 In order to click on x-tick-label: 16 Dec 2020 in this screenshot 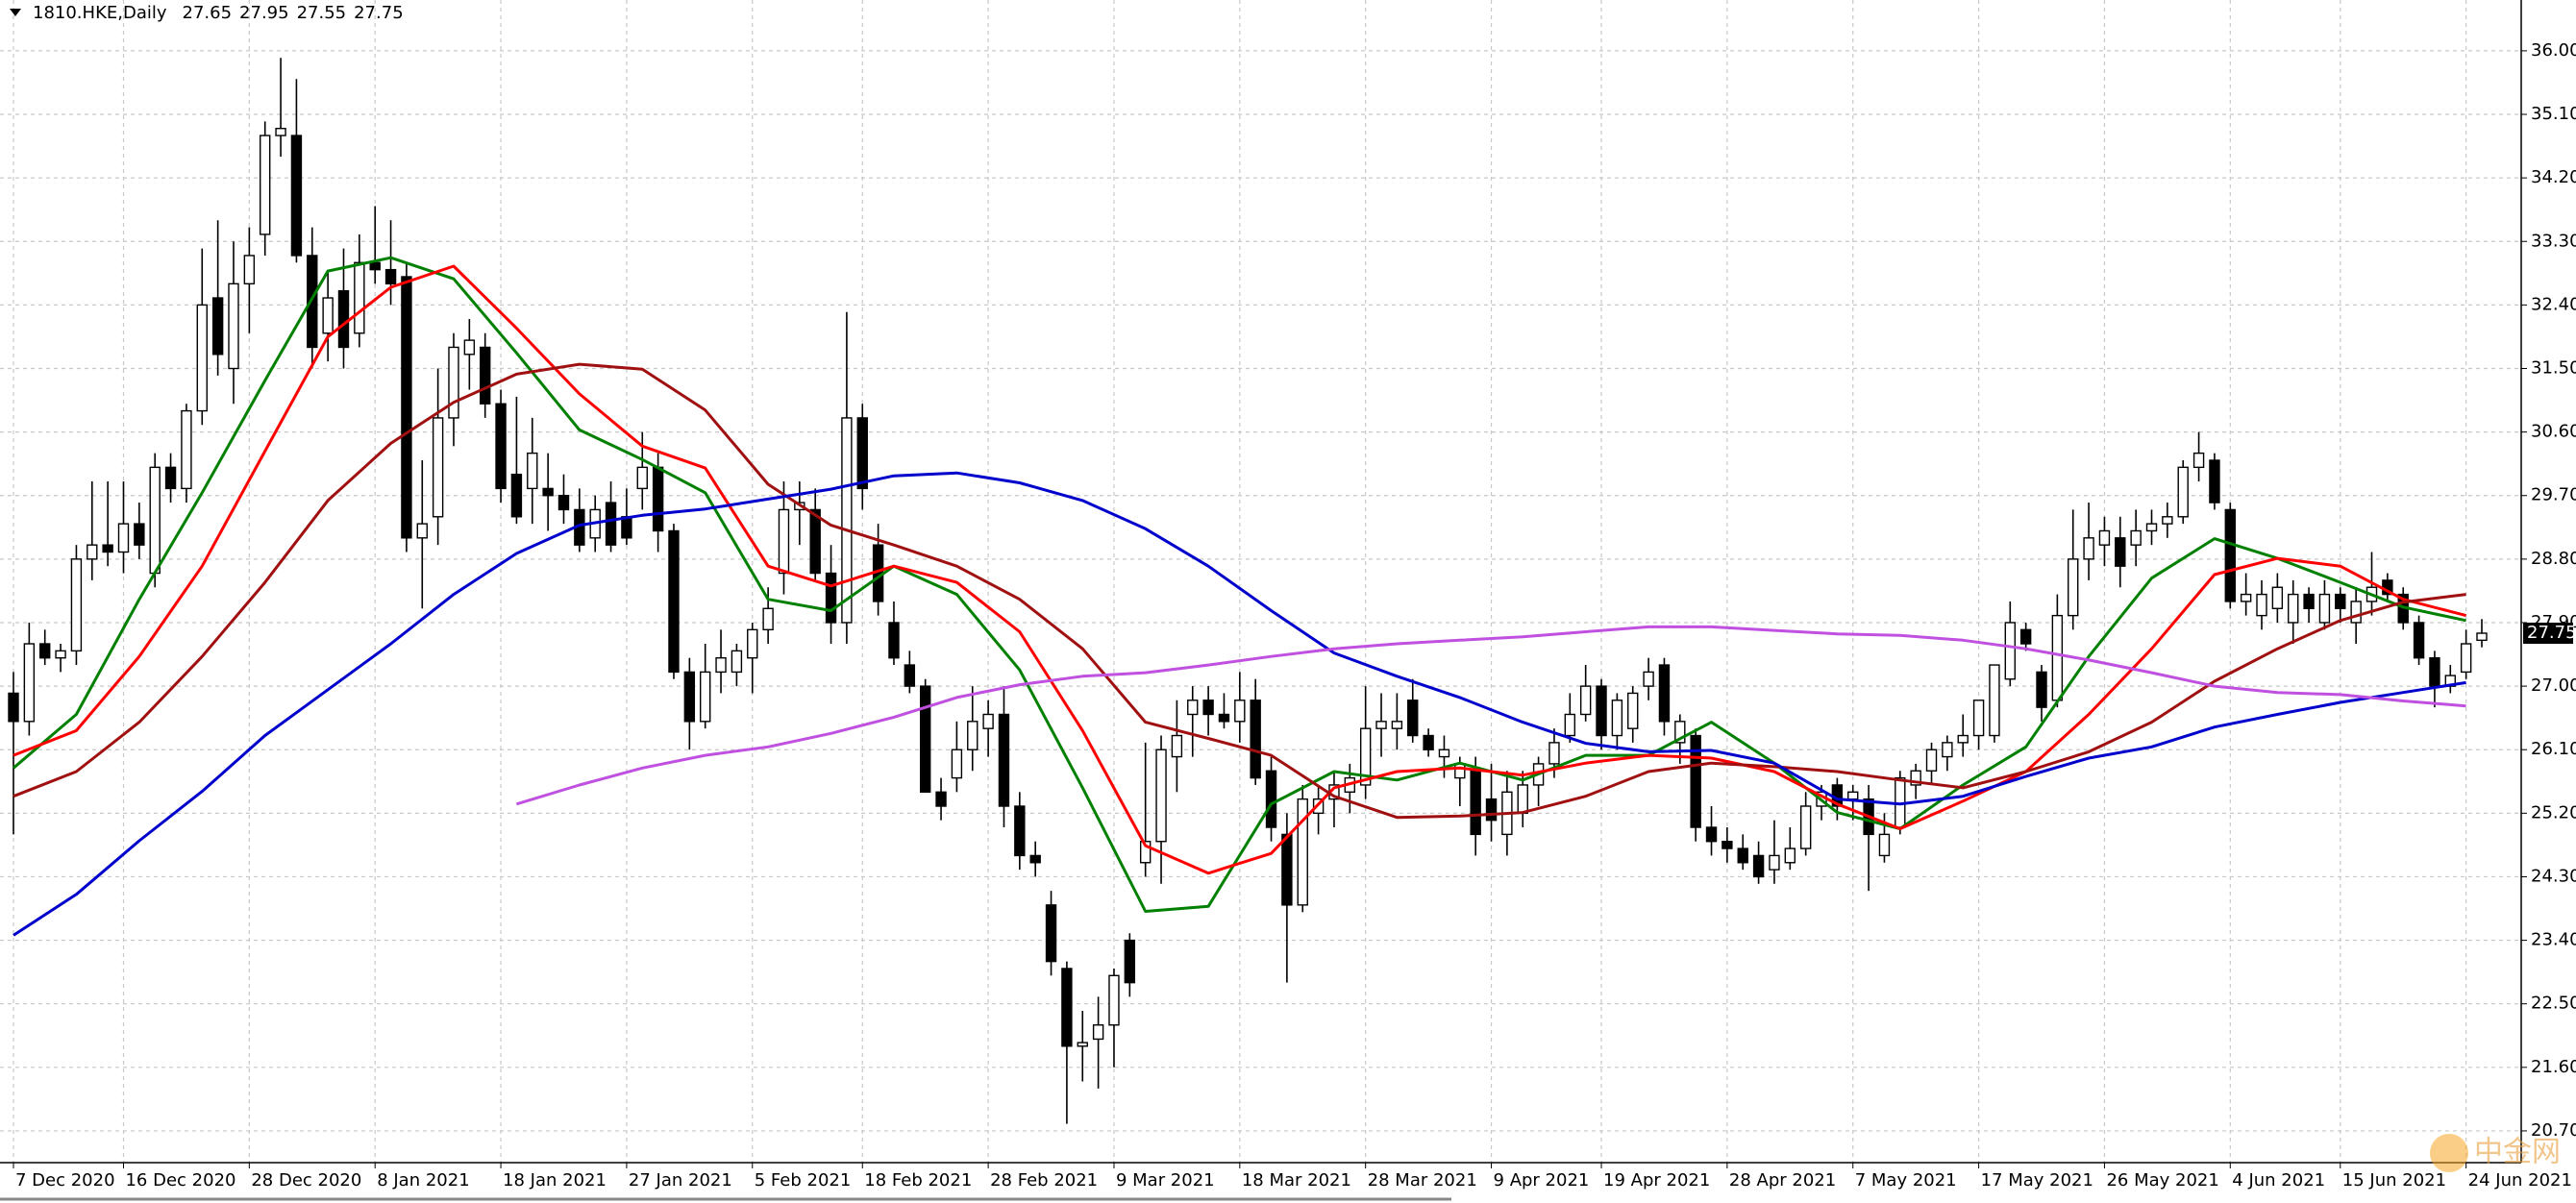, I will do `click(180, 1181)`.